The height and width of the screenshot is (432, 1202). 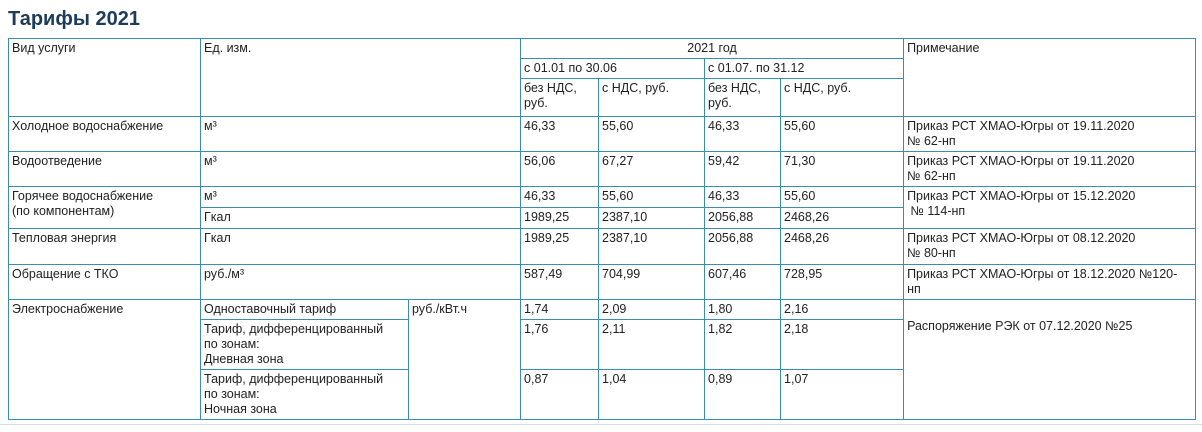 What do you see at coordinates (1050, 77) in the screenshot?
I see `header-cell: Примечание` at bounding box center [1050, 77].